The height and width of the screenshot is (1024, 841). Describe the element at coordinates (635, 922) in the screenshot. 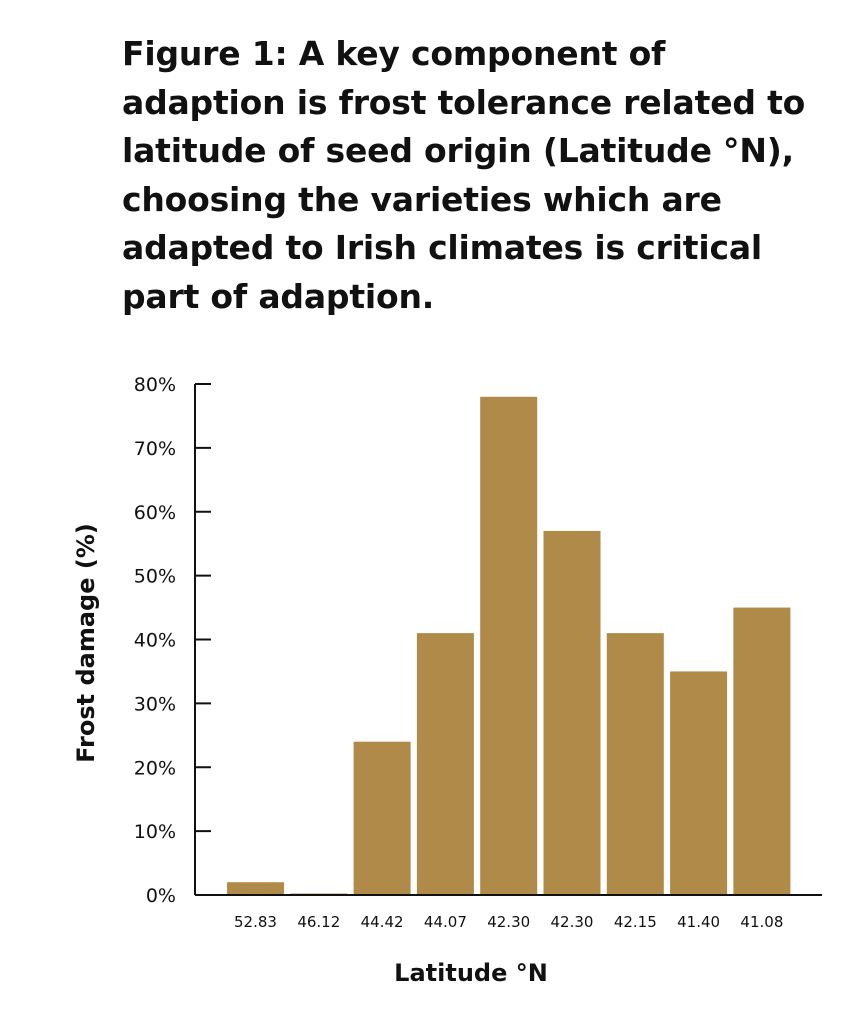

I see `x-tick-label: 42.15` at that location.